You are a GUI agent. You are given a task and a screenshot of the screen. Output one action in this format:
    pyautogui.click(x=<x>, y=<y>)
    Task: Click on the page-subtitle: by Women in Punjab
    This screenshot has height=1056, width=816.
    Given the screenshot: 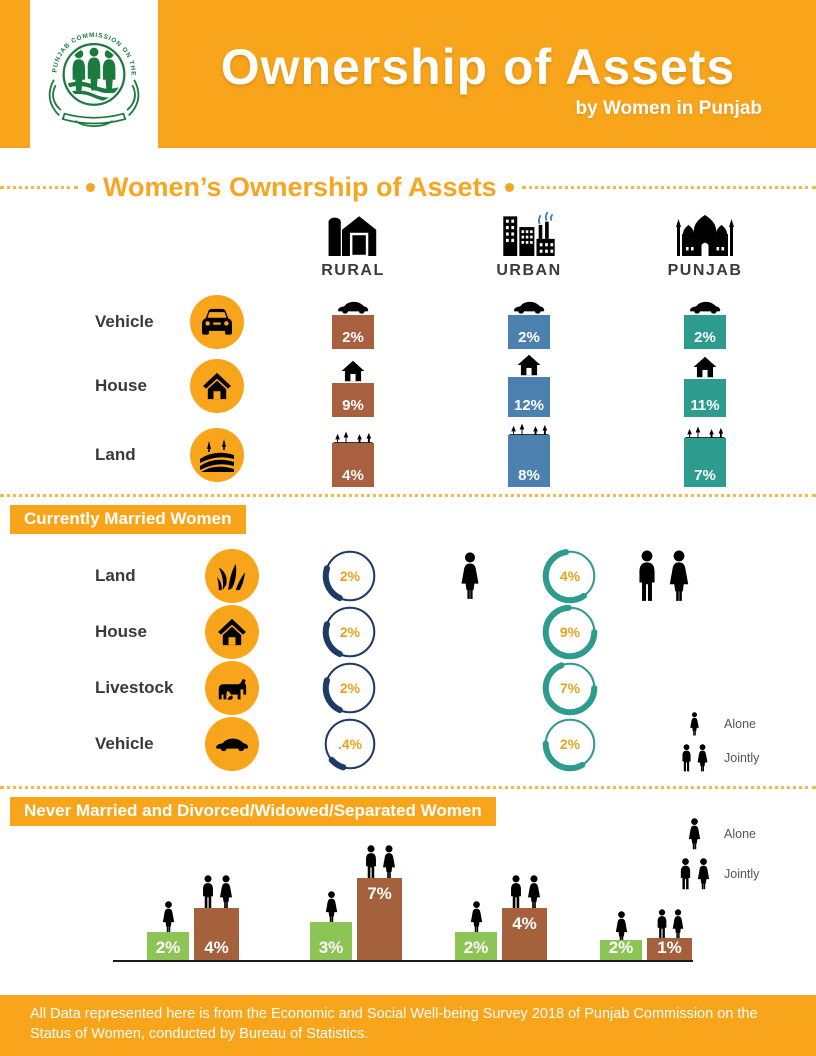 What is the action you would take?
    pyautogui.click(x=669, y=108)
    